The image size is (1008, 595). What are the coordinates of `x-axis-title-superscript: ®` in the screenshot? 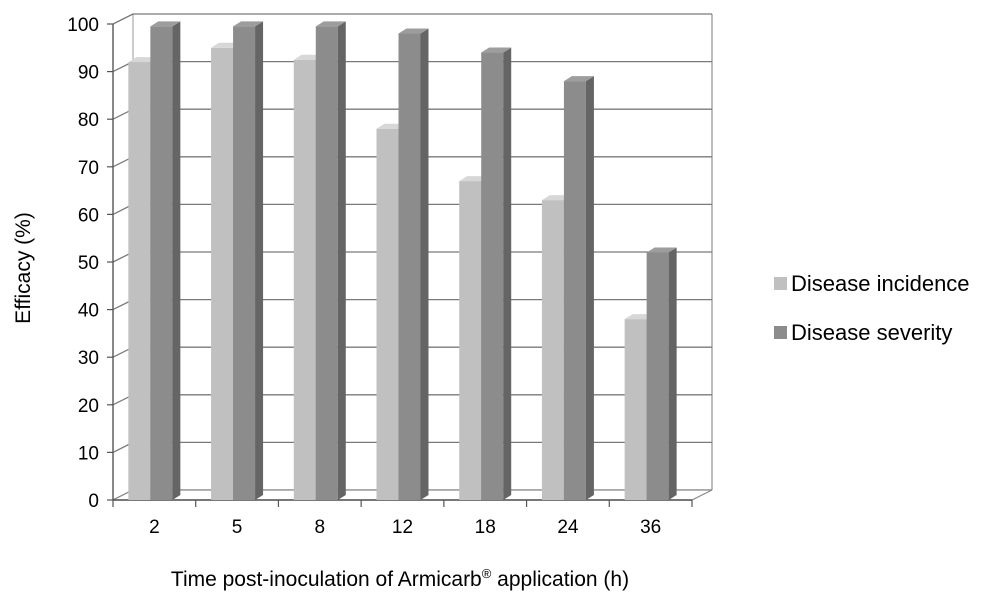 It's located at (487, 573).